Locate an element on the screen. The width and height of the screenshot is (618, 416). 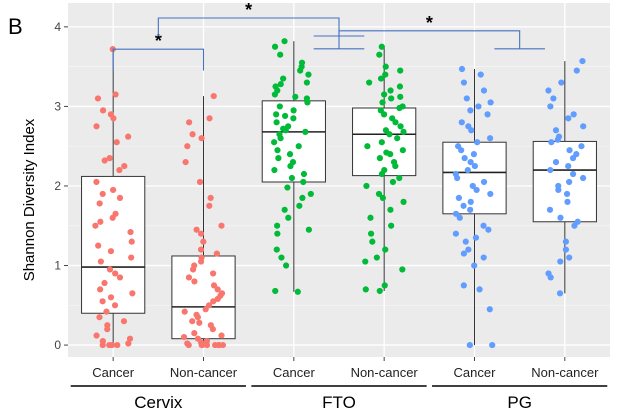
x-tick-label: Cancer is located at coordinates (113, 372).